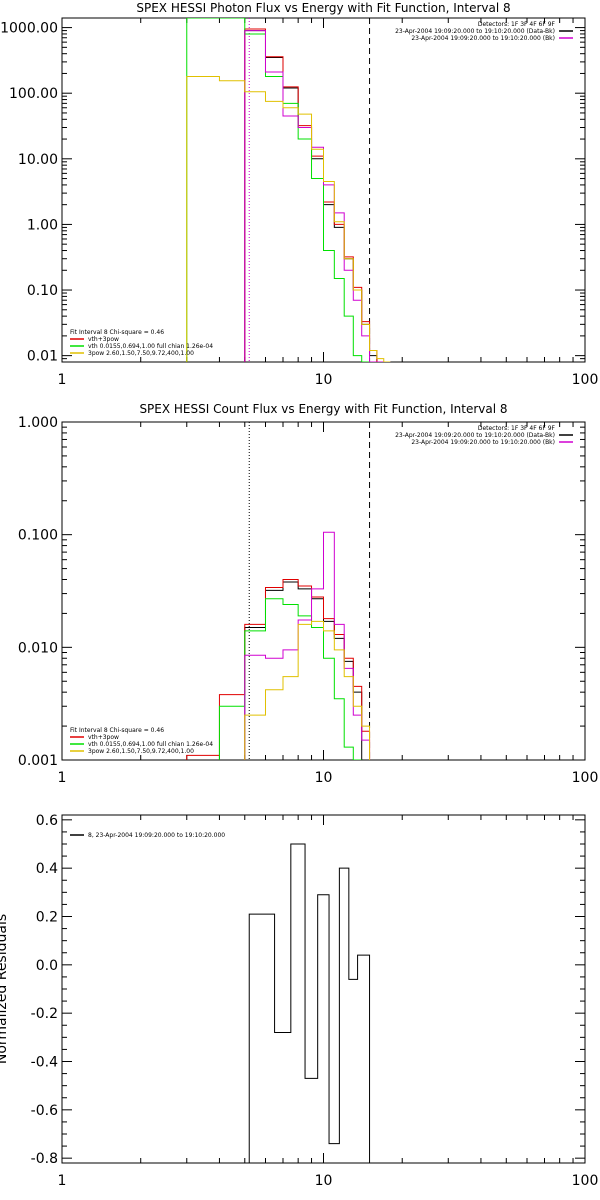  Describe the element at coordinates (44, 1014) in the screenshot. I see `y-tick-label: -0.2` at that location.